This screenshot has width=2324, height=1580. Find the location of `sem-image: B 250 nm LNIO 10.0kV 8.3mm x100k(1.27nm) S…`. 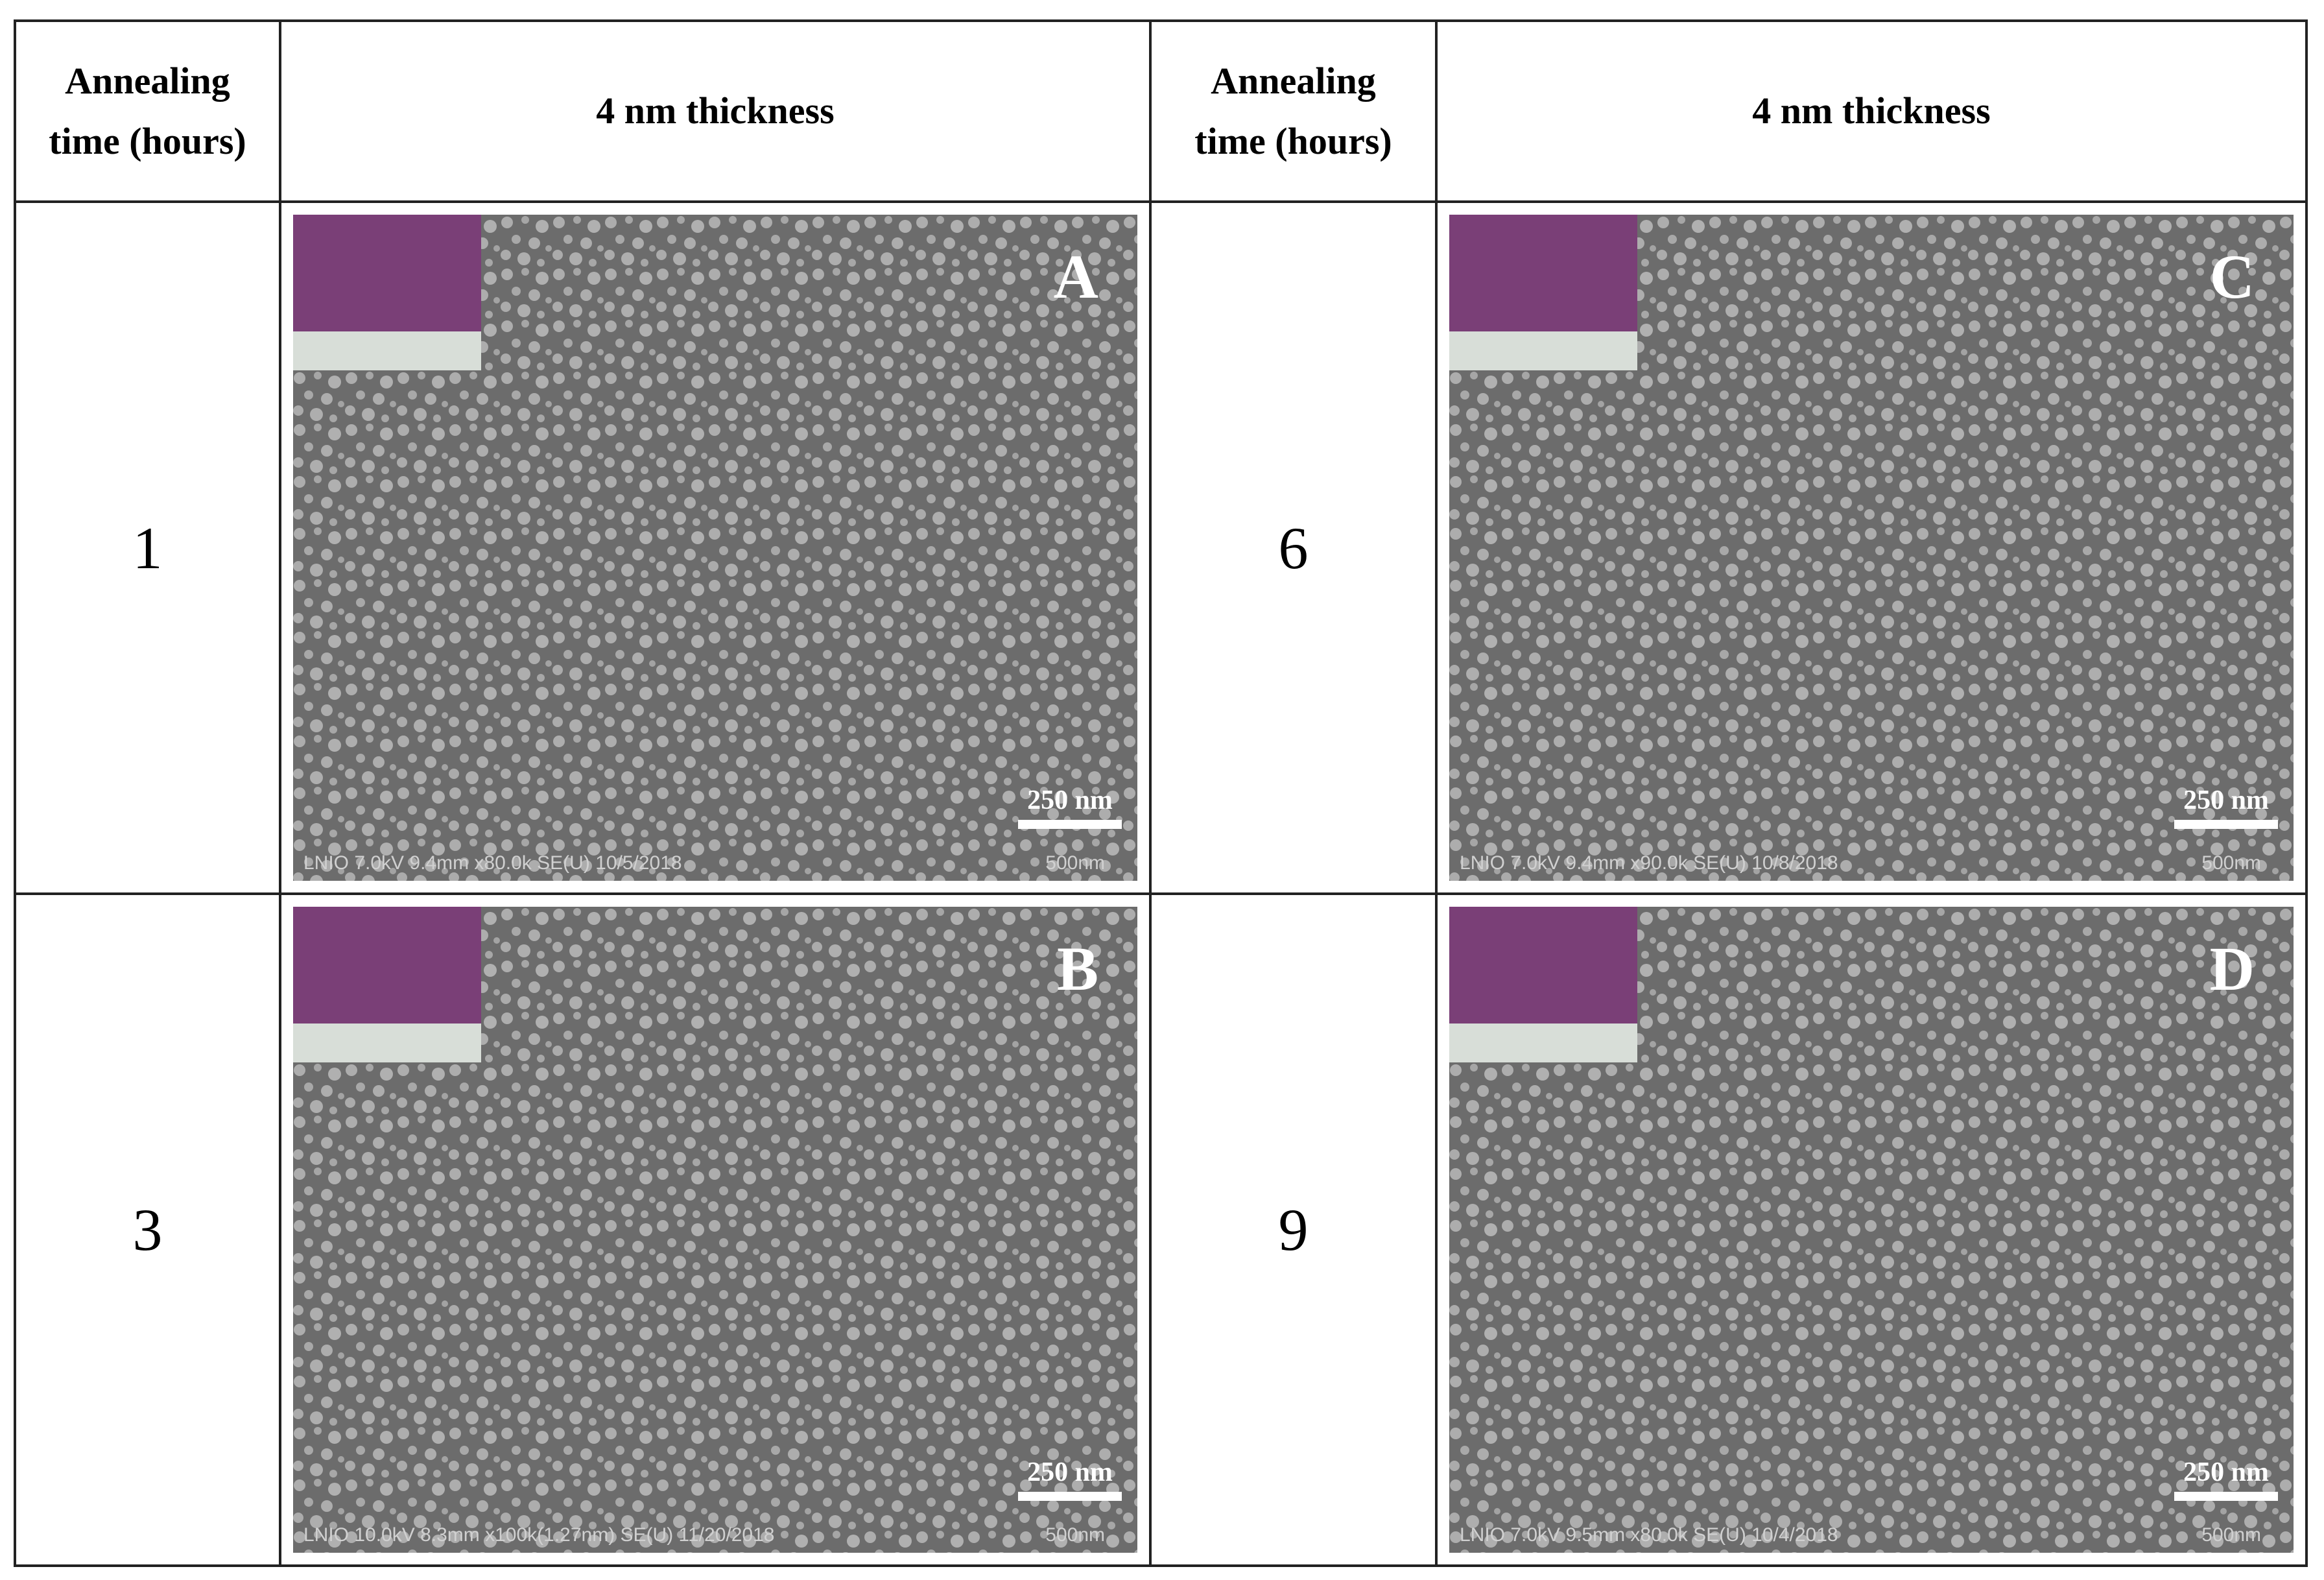

sem-image: B 250 nm LNIO 10.0kV 8.3mm x100k(1.27nm) S… is located at coordinates (715, 1230).